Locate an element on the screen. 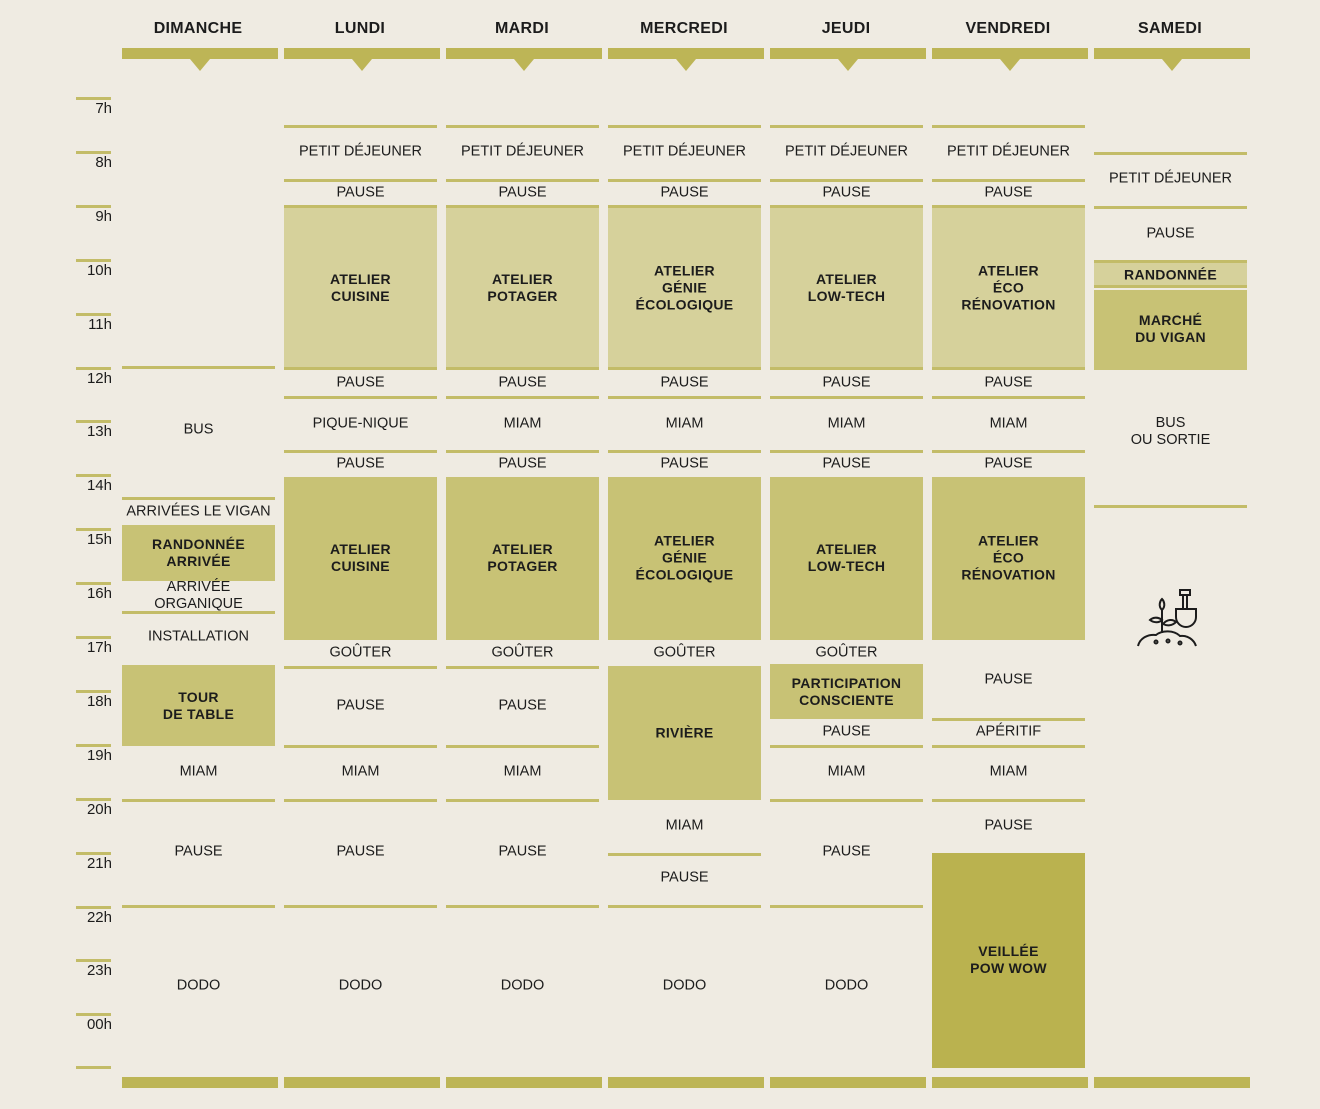 The image size is (1320, 1109). hour-label: 8h is located at coordinates (103, 162).